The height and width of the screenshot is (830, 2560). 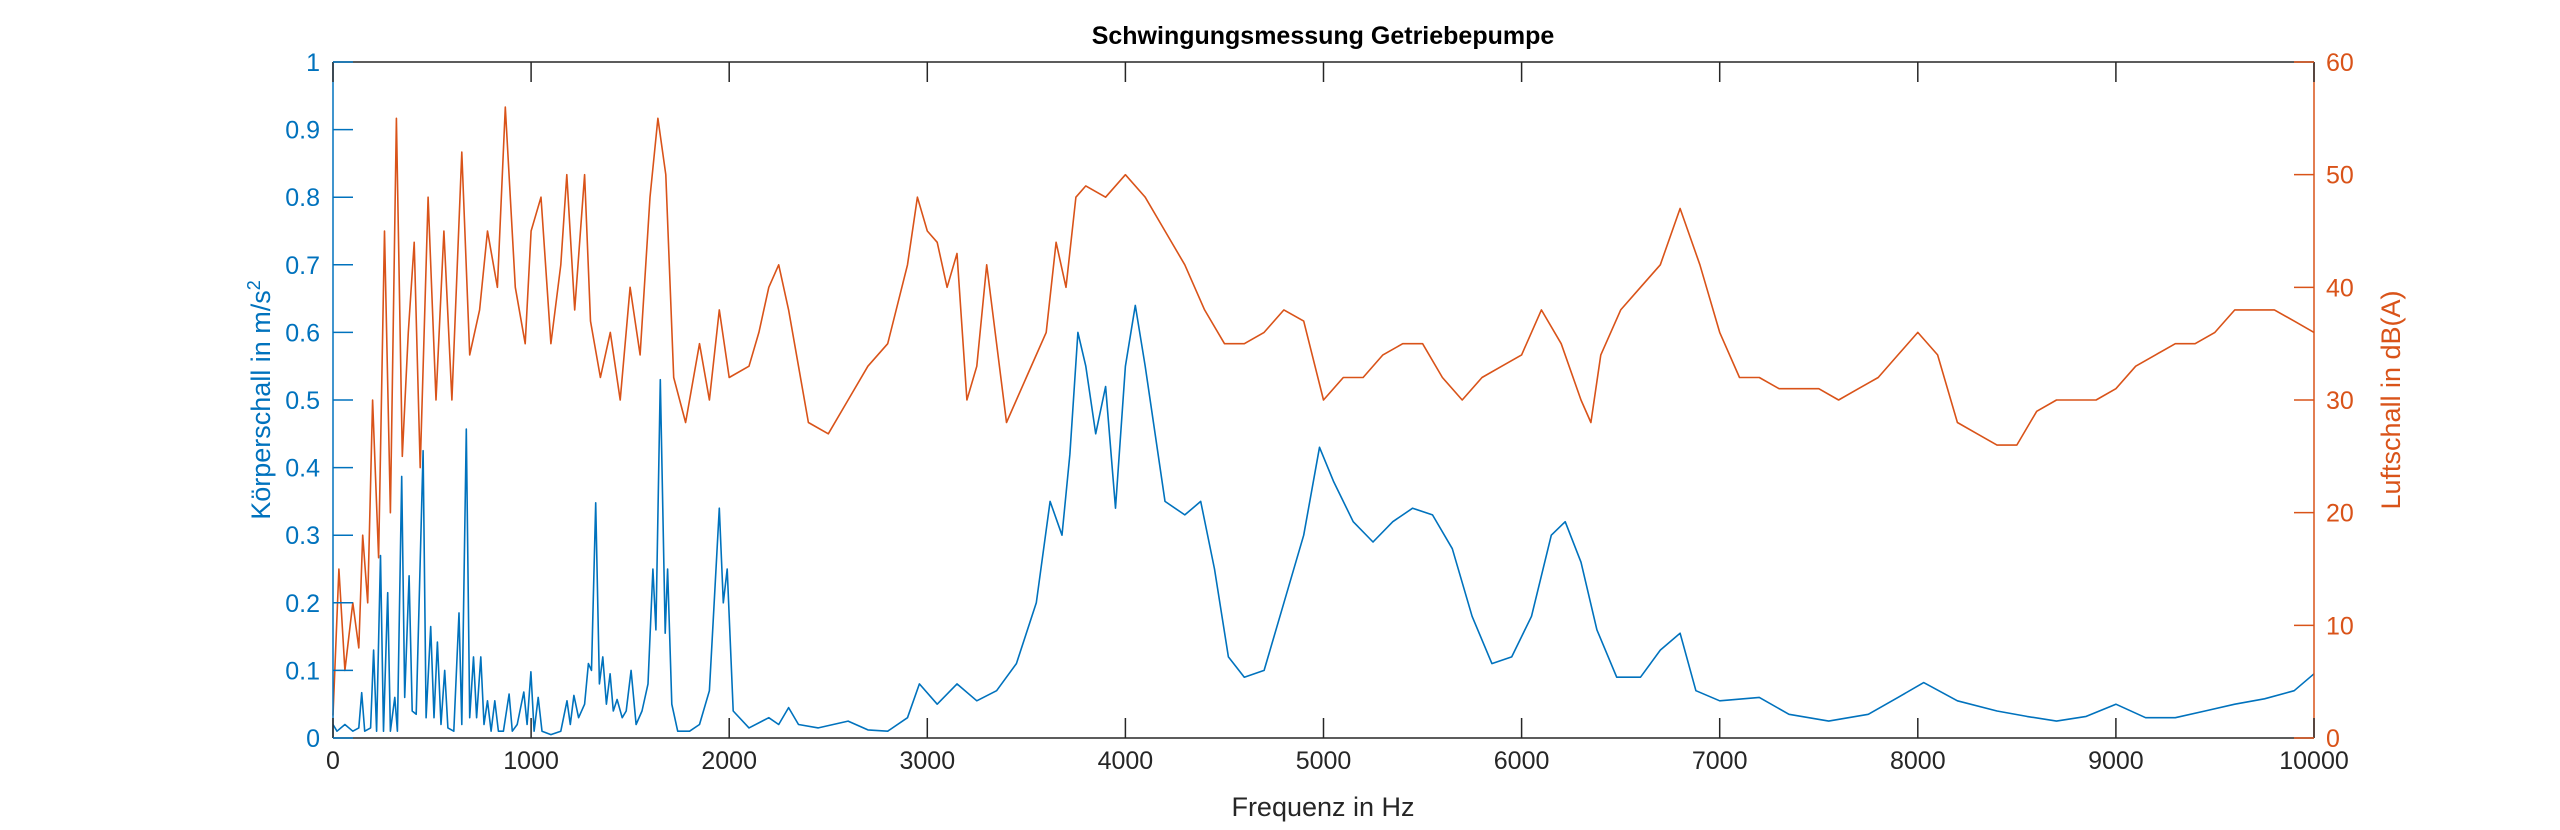 I want to click on x-tick-label: 5000, so click(x=1324, y=761).